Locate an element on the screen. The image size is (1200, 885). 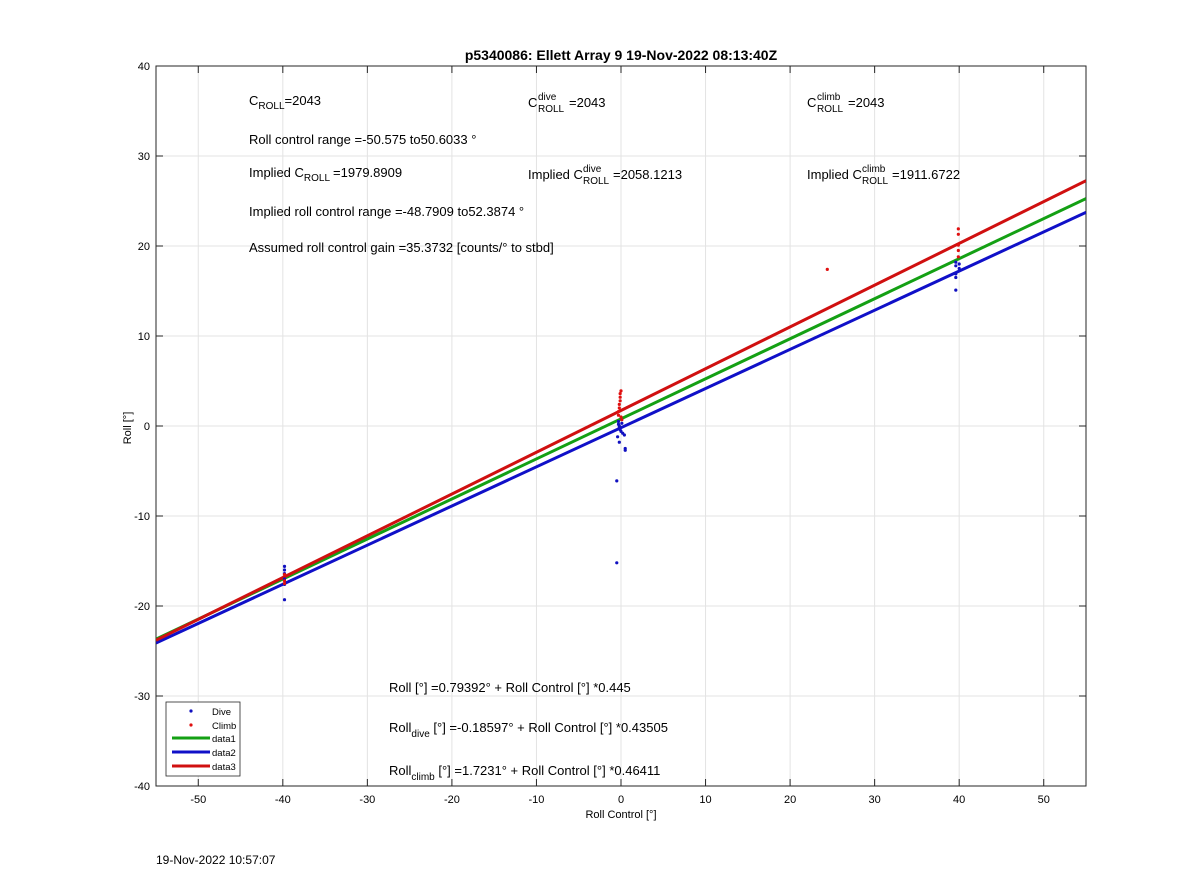
x-tick-label: -20 is located at coordinates (452, 800).